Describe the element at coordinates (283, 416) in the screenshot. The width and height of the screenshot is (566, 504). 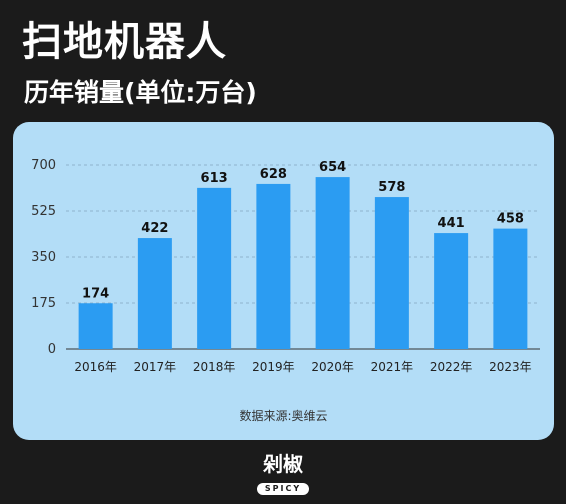
I see `data-source: 数据来源:奥维云` at that location.